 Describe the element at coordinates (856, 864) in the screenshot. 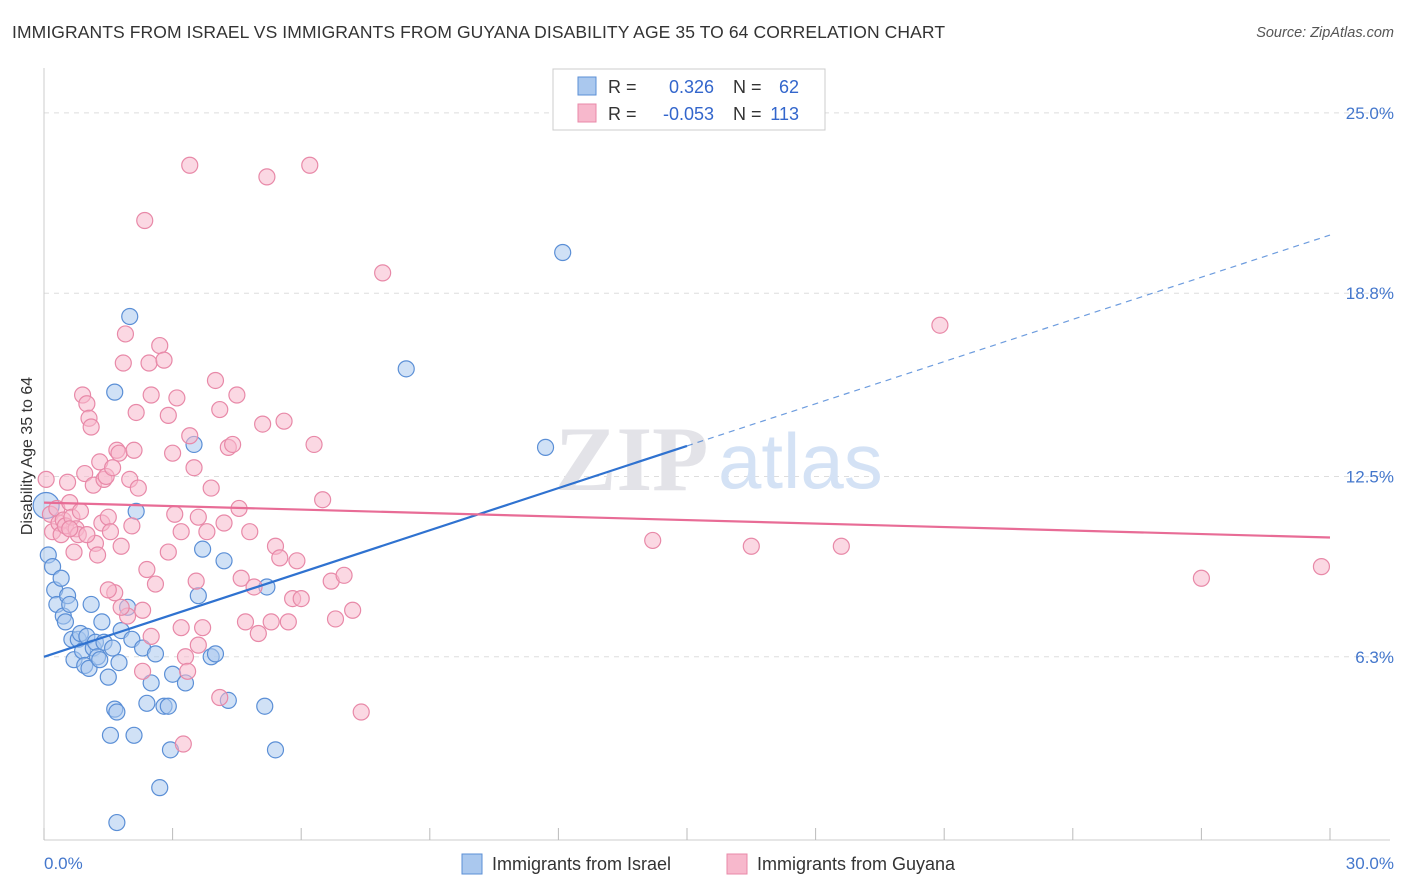

I see `bottom-legend-label-guyana: Immigrants from Guyana` at that location.